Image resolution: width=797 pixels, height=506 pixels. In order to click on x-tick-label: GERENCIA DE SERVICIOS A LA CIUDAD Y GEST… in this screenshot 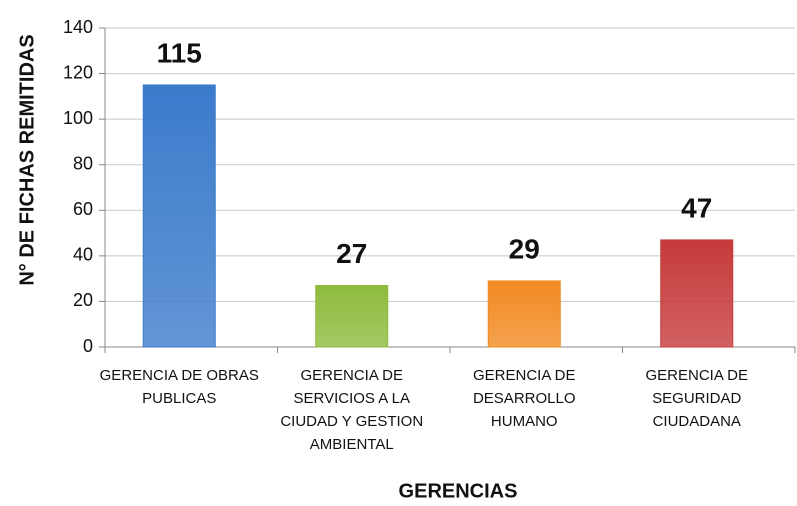, I will do `click(352, 410)`.